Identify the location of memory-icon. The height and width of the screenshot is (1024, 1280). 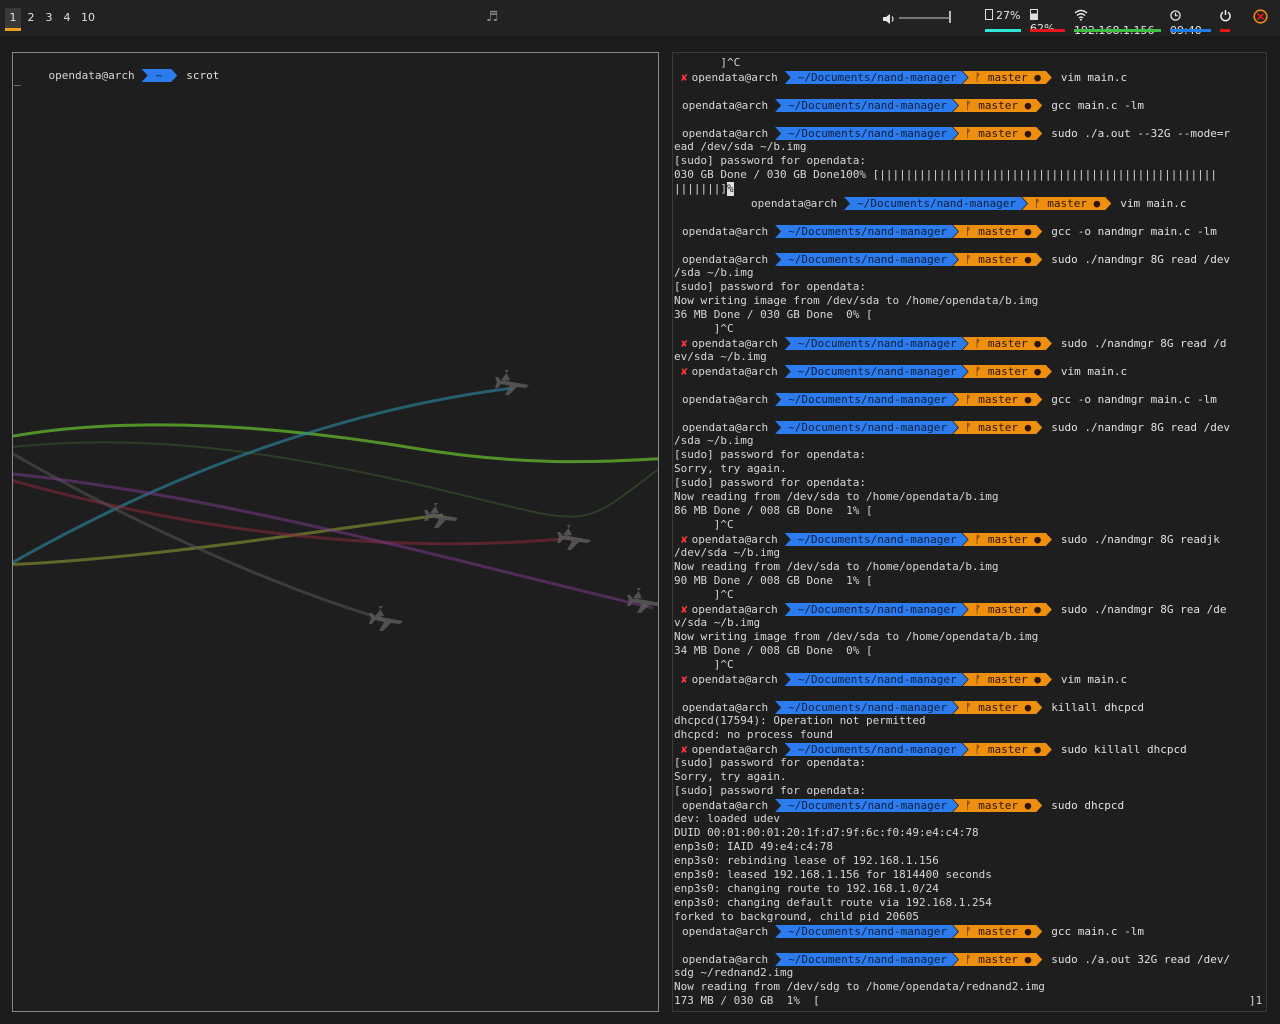
(989, 14).